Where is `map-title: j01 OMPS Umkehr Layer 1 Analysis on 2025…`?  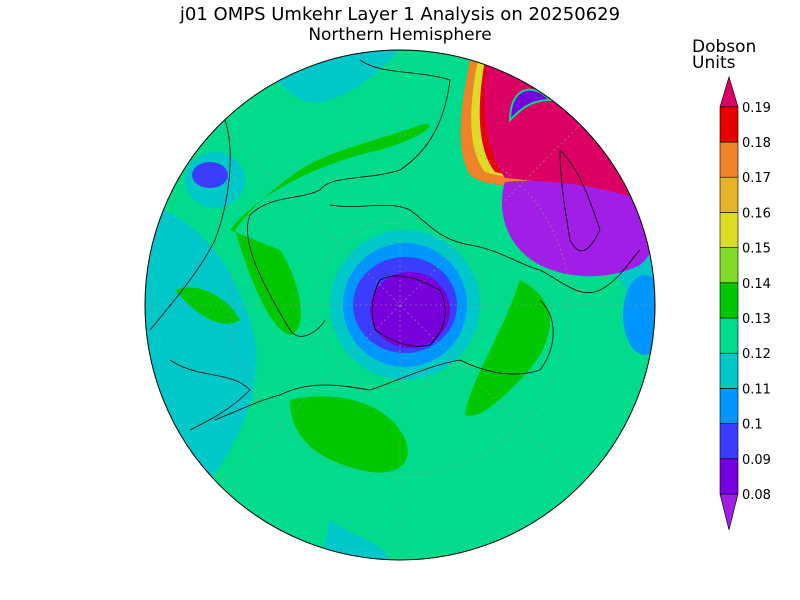
map-title: j01 OMPS Umkehr Layer 1 Analysis on 2025… is located at coordinates (399, 14).